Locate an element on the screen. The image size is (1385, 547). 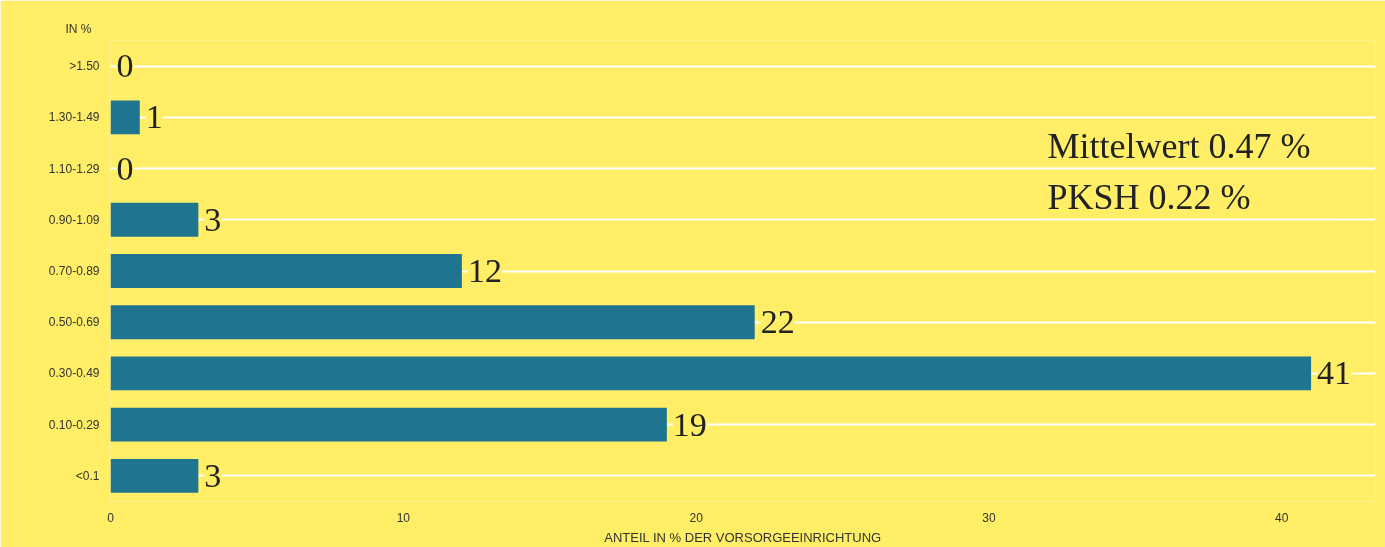
x-tick-label: 0 is located at coordinates (111, 517).